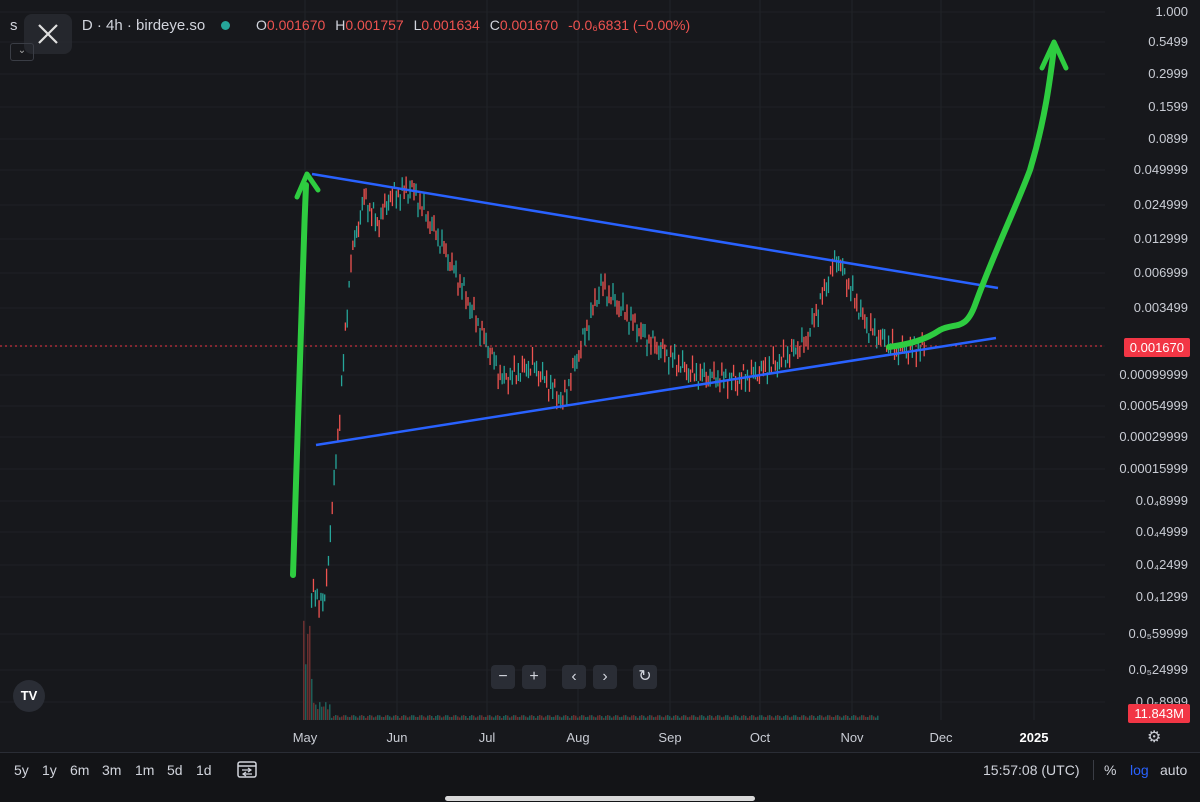 This screenshot has height=802, width=1200. Describe the element at coordinates (574, 677) in the screenshot. I see `scroll-left-button: ‹` at that location.